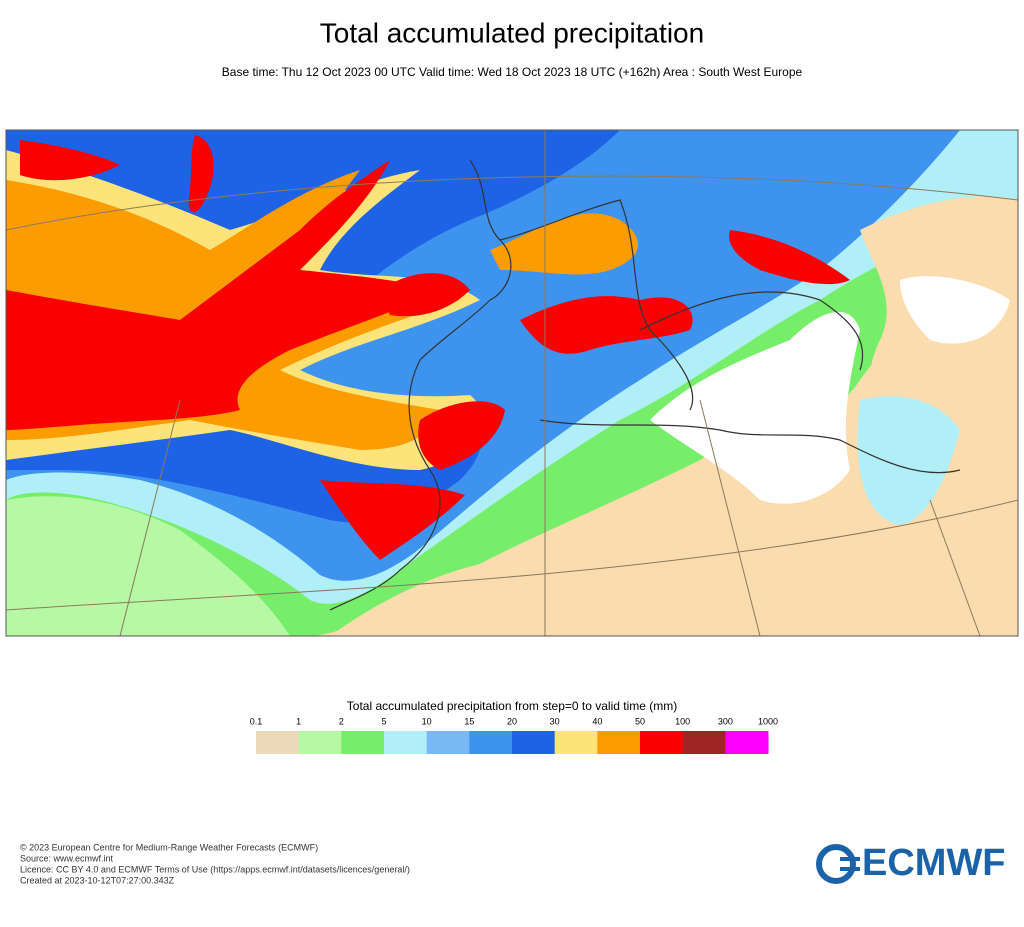 This screenshot has width=1024, height=927. Describe the element at coordinates (934, 863) in the screenshot. I see `logo-text: ECMWF` at that location.